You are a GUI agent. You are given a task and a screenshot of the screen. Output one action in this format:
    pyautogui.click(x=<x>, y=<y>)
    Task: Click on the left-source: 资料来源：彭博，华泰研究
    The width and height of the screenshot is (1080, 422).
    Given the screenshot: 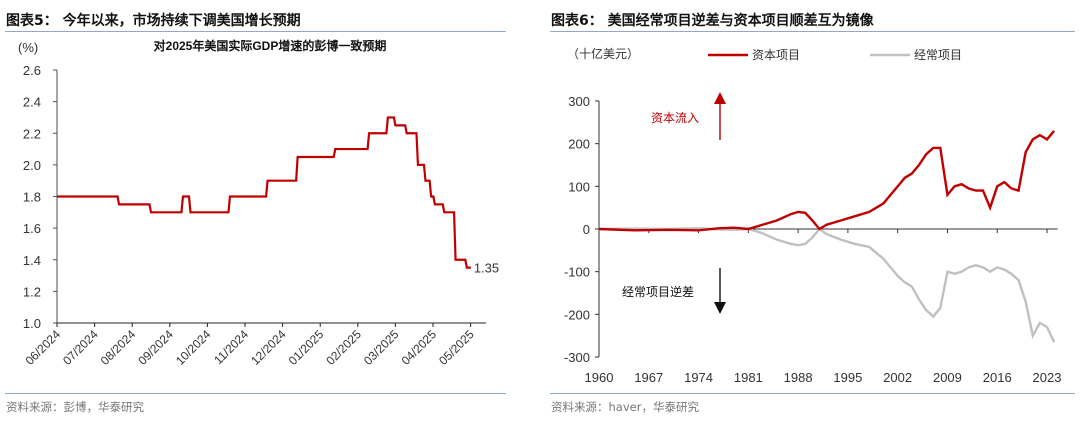 What is the action you would take?
    pyautogui.click(x=75, y=407)
    